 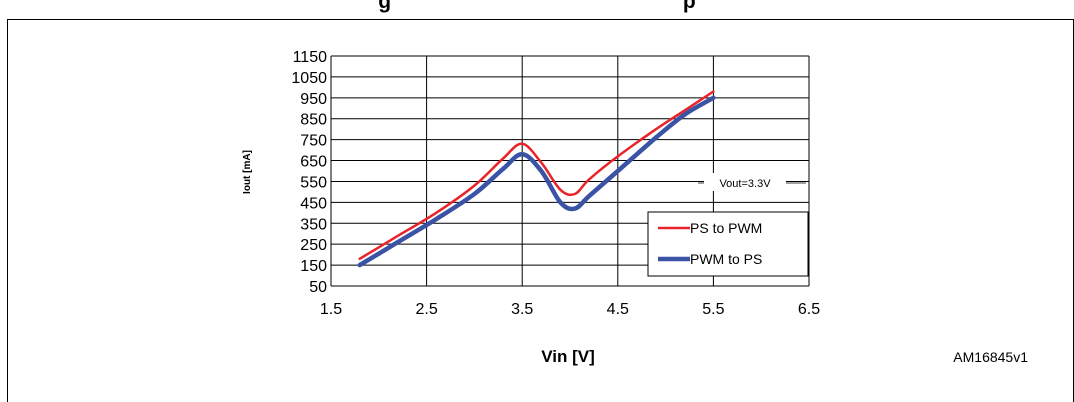 I want to click on annotation-box, so click(x=745, y=182).